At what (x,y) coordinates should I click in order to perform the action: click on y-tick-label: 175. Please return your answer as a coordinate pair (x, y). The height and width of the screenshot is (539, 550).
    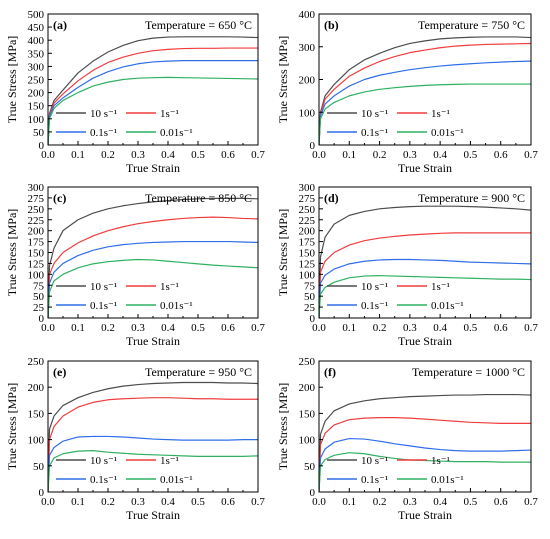
    Looking at the image, I should click on (307, 243).